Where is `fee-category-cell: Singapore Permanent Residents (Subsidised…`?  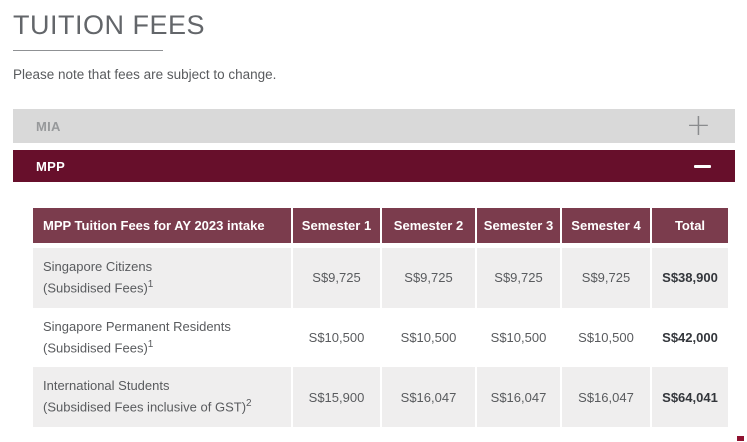
fee-category-cell: Singapore Permanent Residents (Subsidised… is located at coordinates (162, 337).